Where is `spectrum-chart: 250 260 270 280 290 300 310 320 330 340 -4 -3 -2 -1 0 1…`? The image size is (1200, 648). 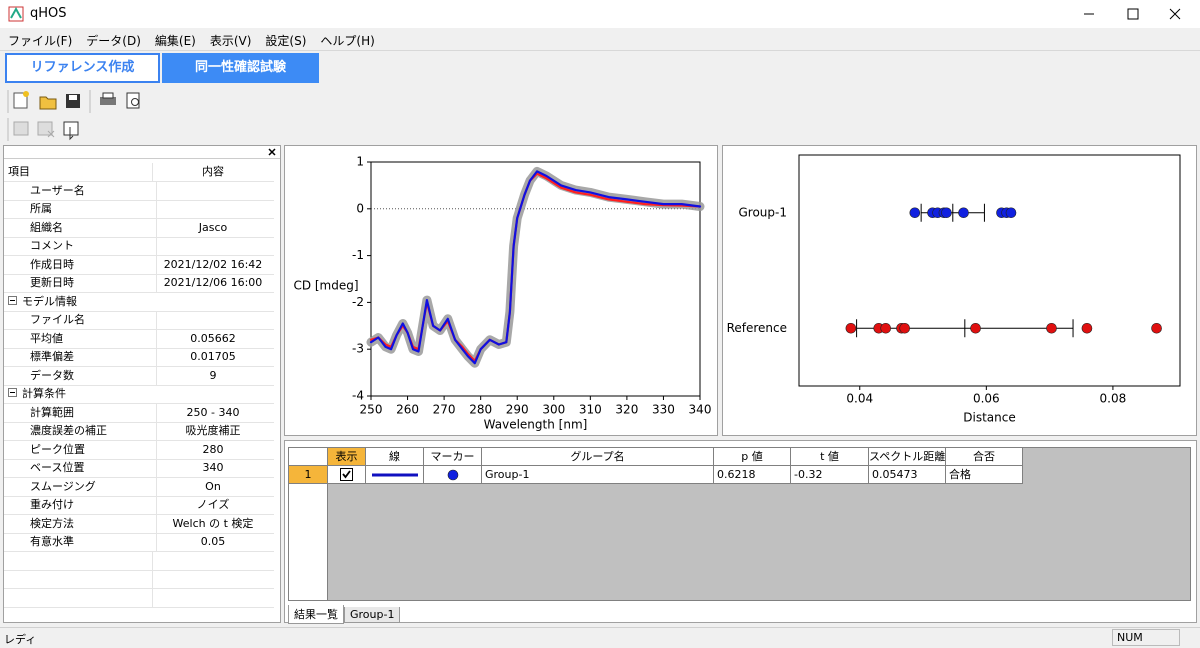 spectrum-chart: 250 260 270 280 290 300 310 320 330 340 -4 -3 -2 -1 0 1… is located at coordinates (502, 293).